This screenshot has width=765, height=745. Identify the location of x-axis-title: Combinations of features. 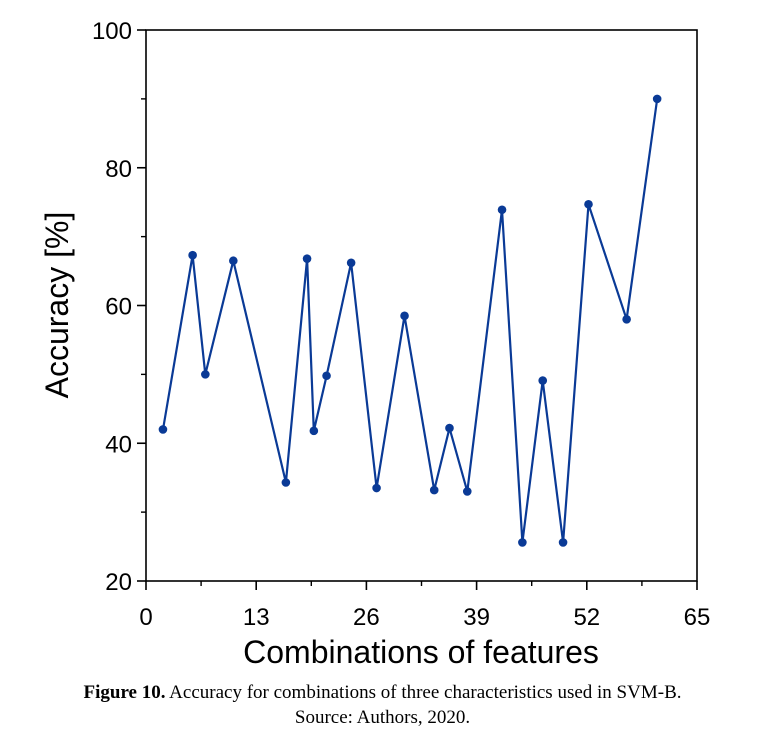
(421, 652).